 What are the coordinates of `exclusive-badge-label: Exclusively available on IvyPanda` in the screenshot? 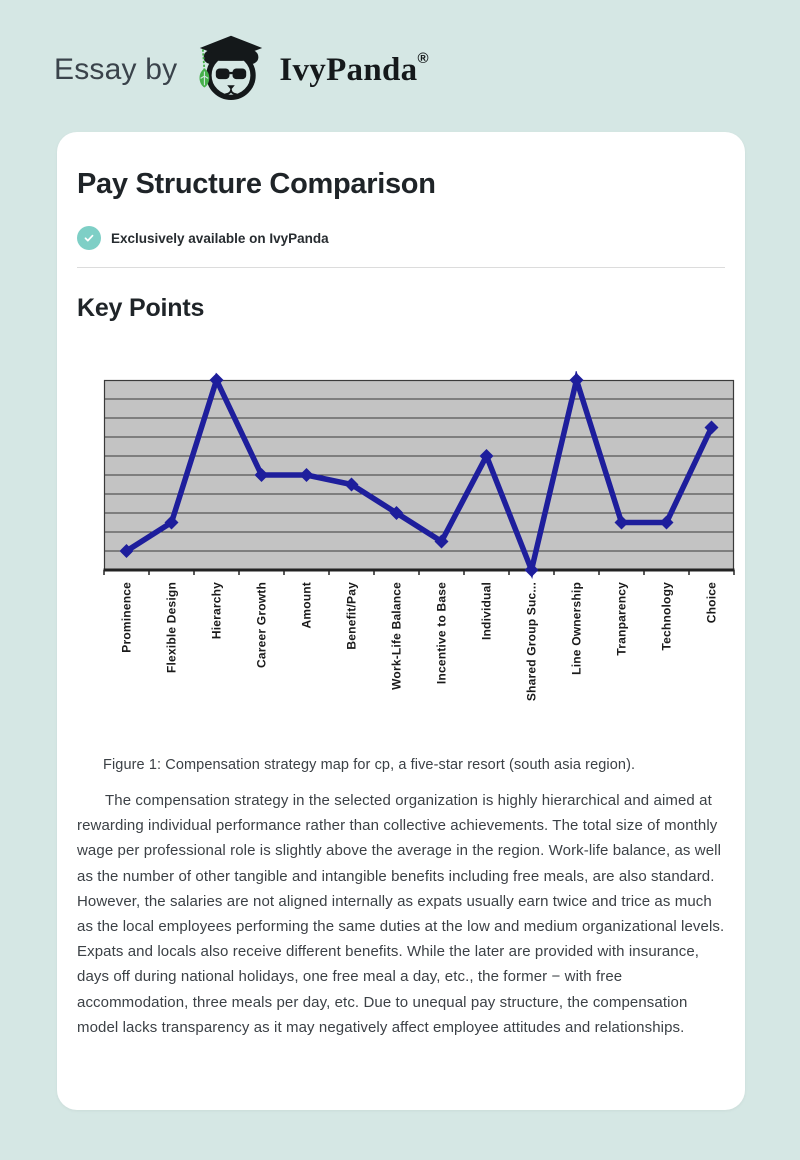 It's located at (220, 238).